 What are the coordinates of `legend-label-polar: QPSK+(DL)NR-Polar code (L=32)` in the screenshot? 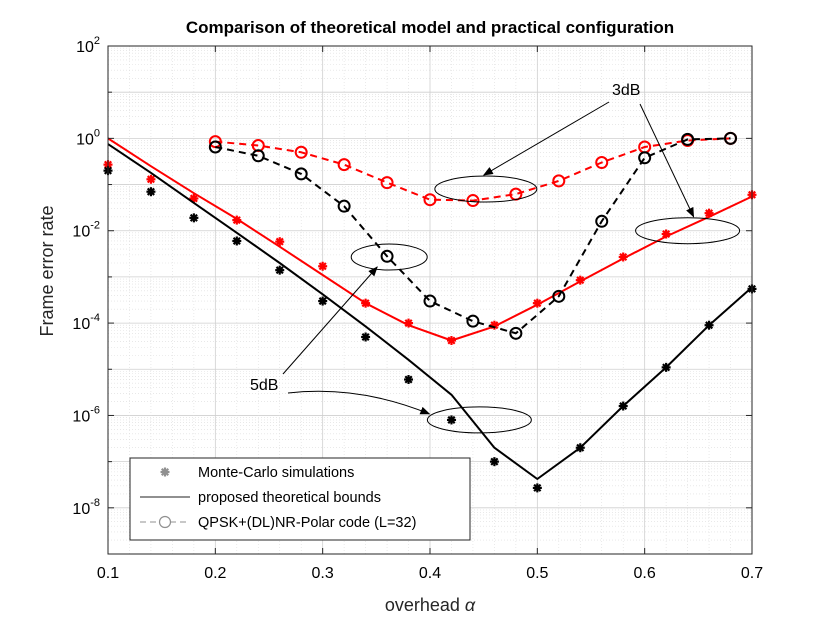 It's located at (307, 523).